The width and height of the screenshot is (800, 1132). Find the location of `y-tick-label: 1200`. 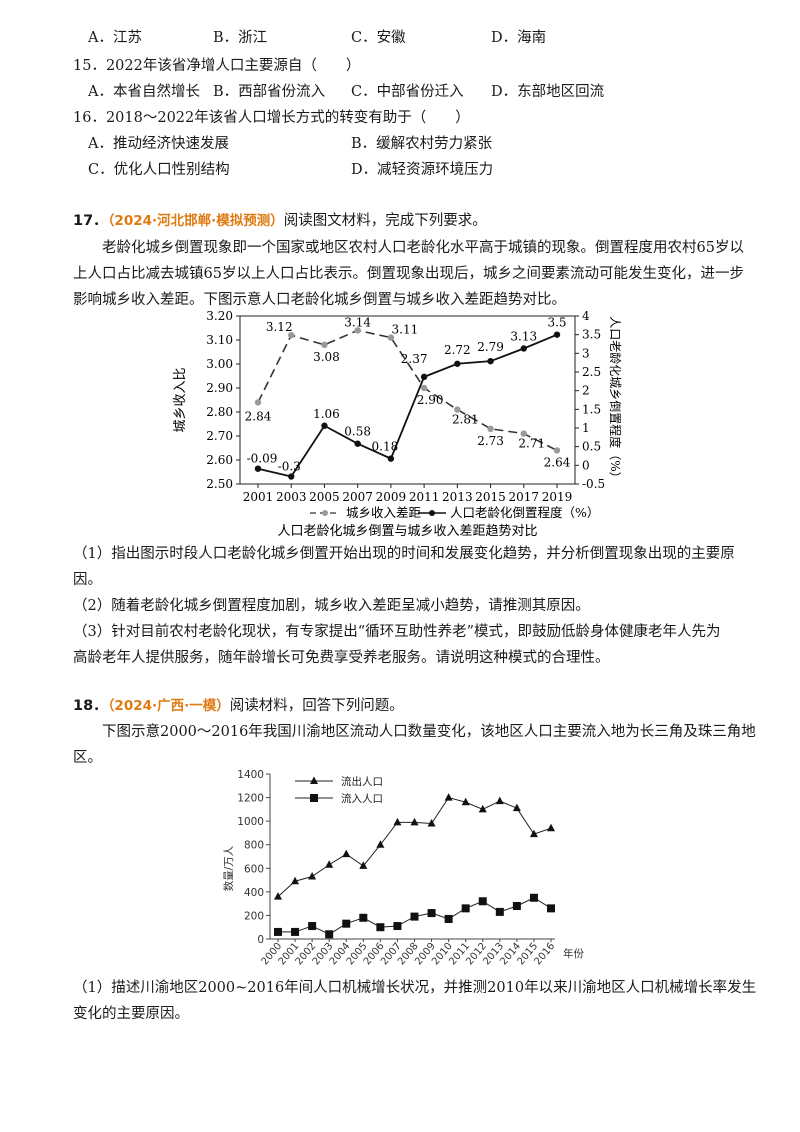

y-tick-label: 1200 is located at coordinates (250, 799).